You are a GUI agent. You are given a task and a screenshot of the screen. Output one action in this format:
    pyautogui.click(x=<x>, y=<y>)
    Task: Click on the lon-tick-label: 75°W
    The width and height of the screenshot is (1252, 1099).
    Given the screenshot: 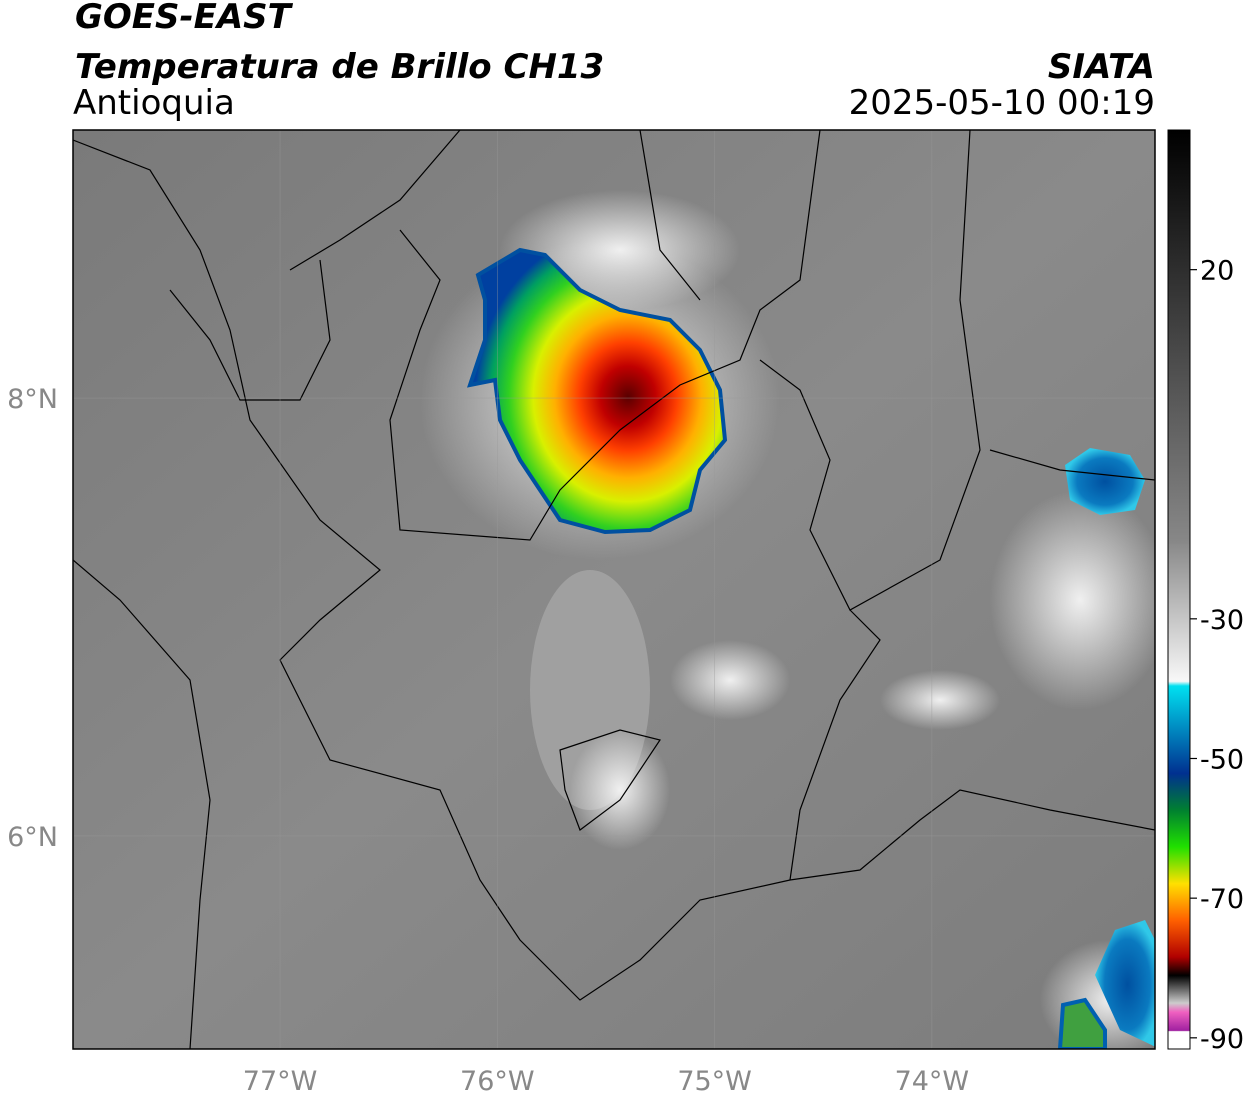 What is the action you would take?
    pyautogui.click(x=714, y=1081)
    